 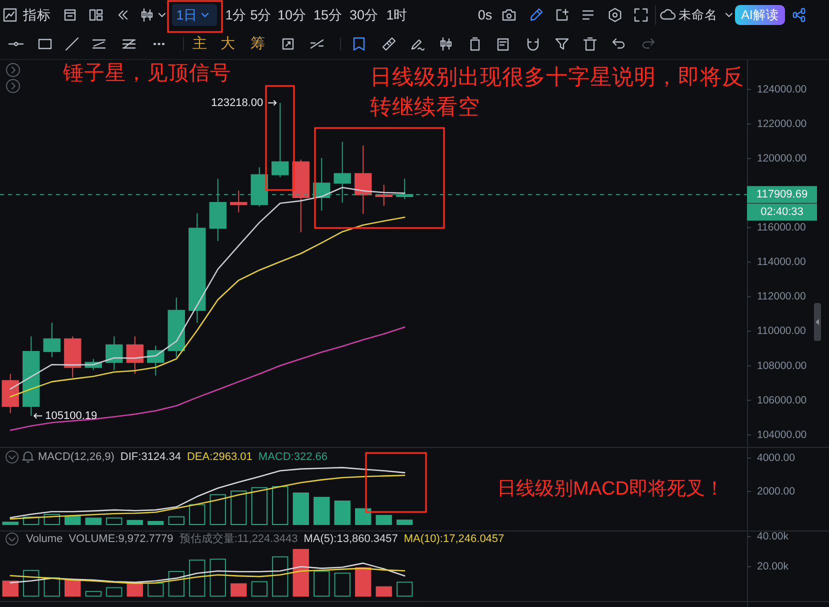 I want to click on chart-title: Volume, so click(x=44, y=539).